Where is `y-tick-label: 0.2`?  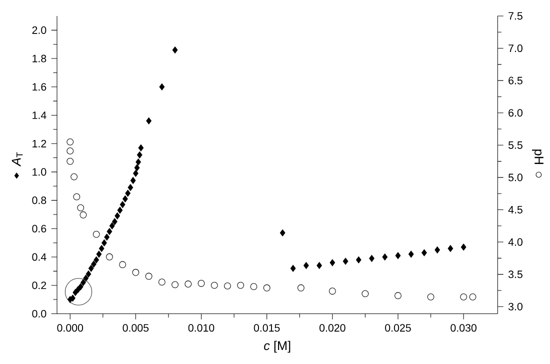 y-tick-label: 0.2 is located at coordinates (39, 286).